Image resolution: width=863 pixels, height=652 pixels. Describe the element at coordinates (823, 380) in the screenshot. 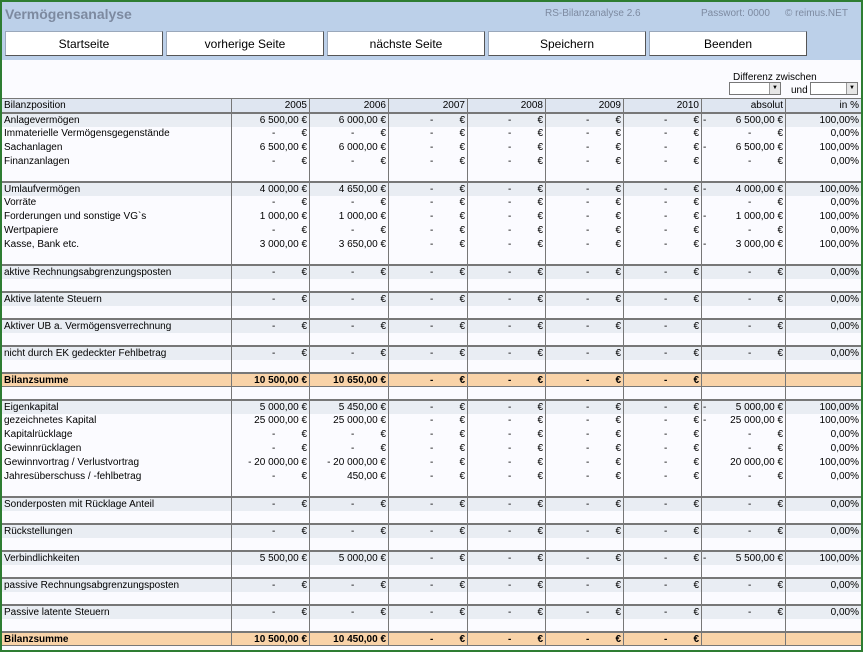

I see `difference-percent` at that location.